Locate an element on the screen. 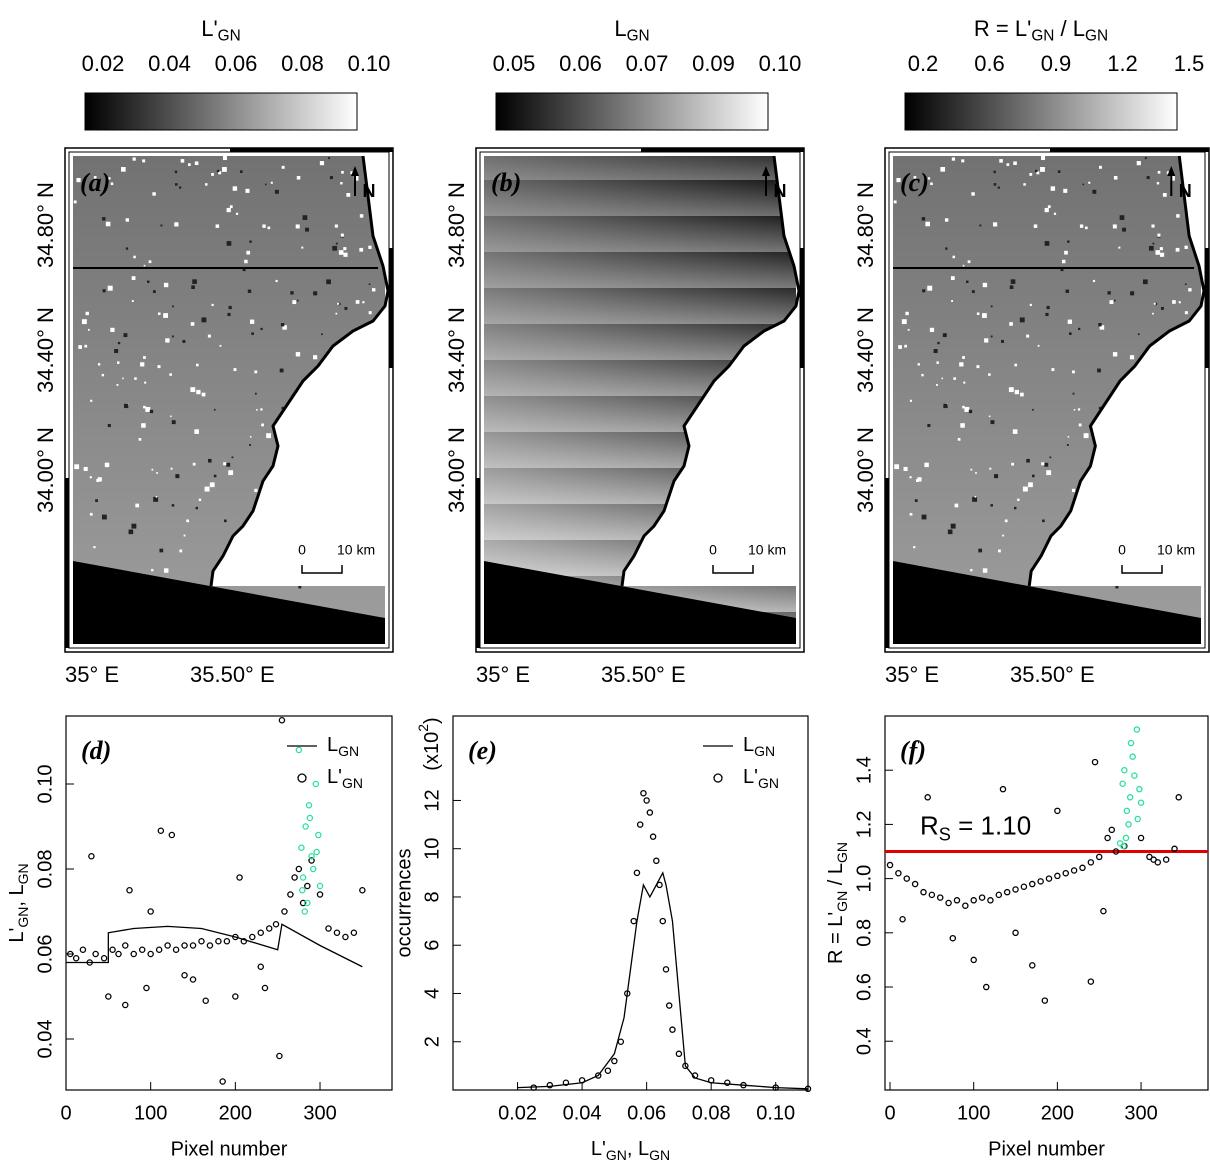 The image size is (1210, 1173). colorbar-title: LGN is located at coordinates (631, 30).